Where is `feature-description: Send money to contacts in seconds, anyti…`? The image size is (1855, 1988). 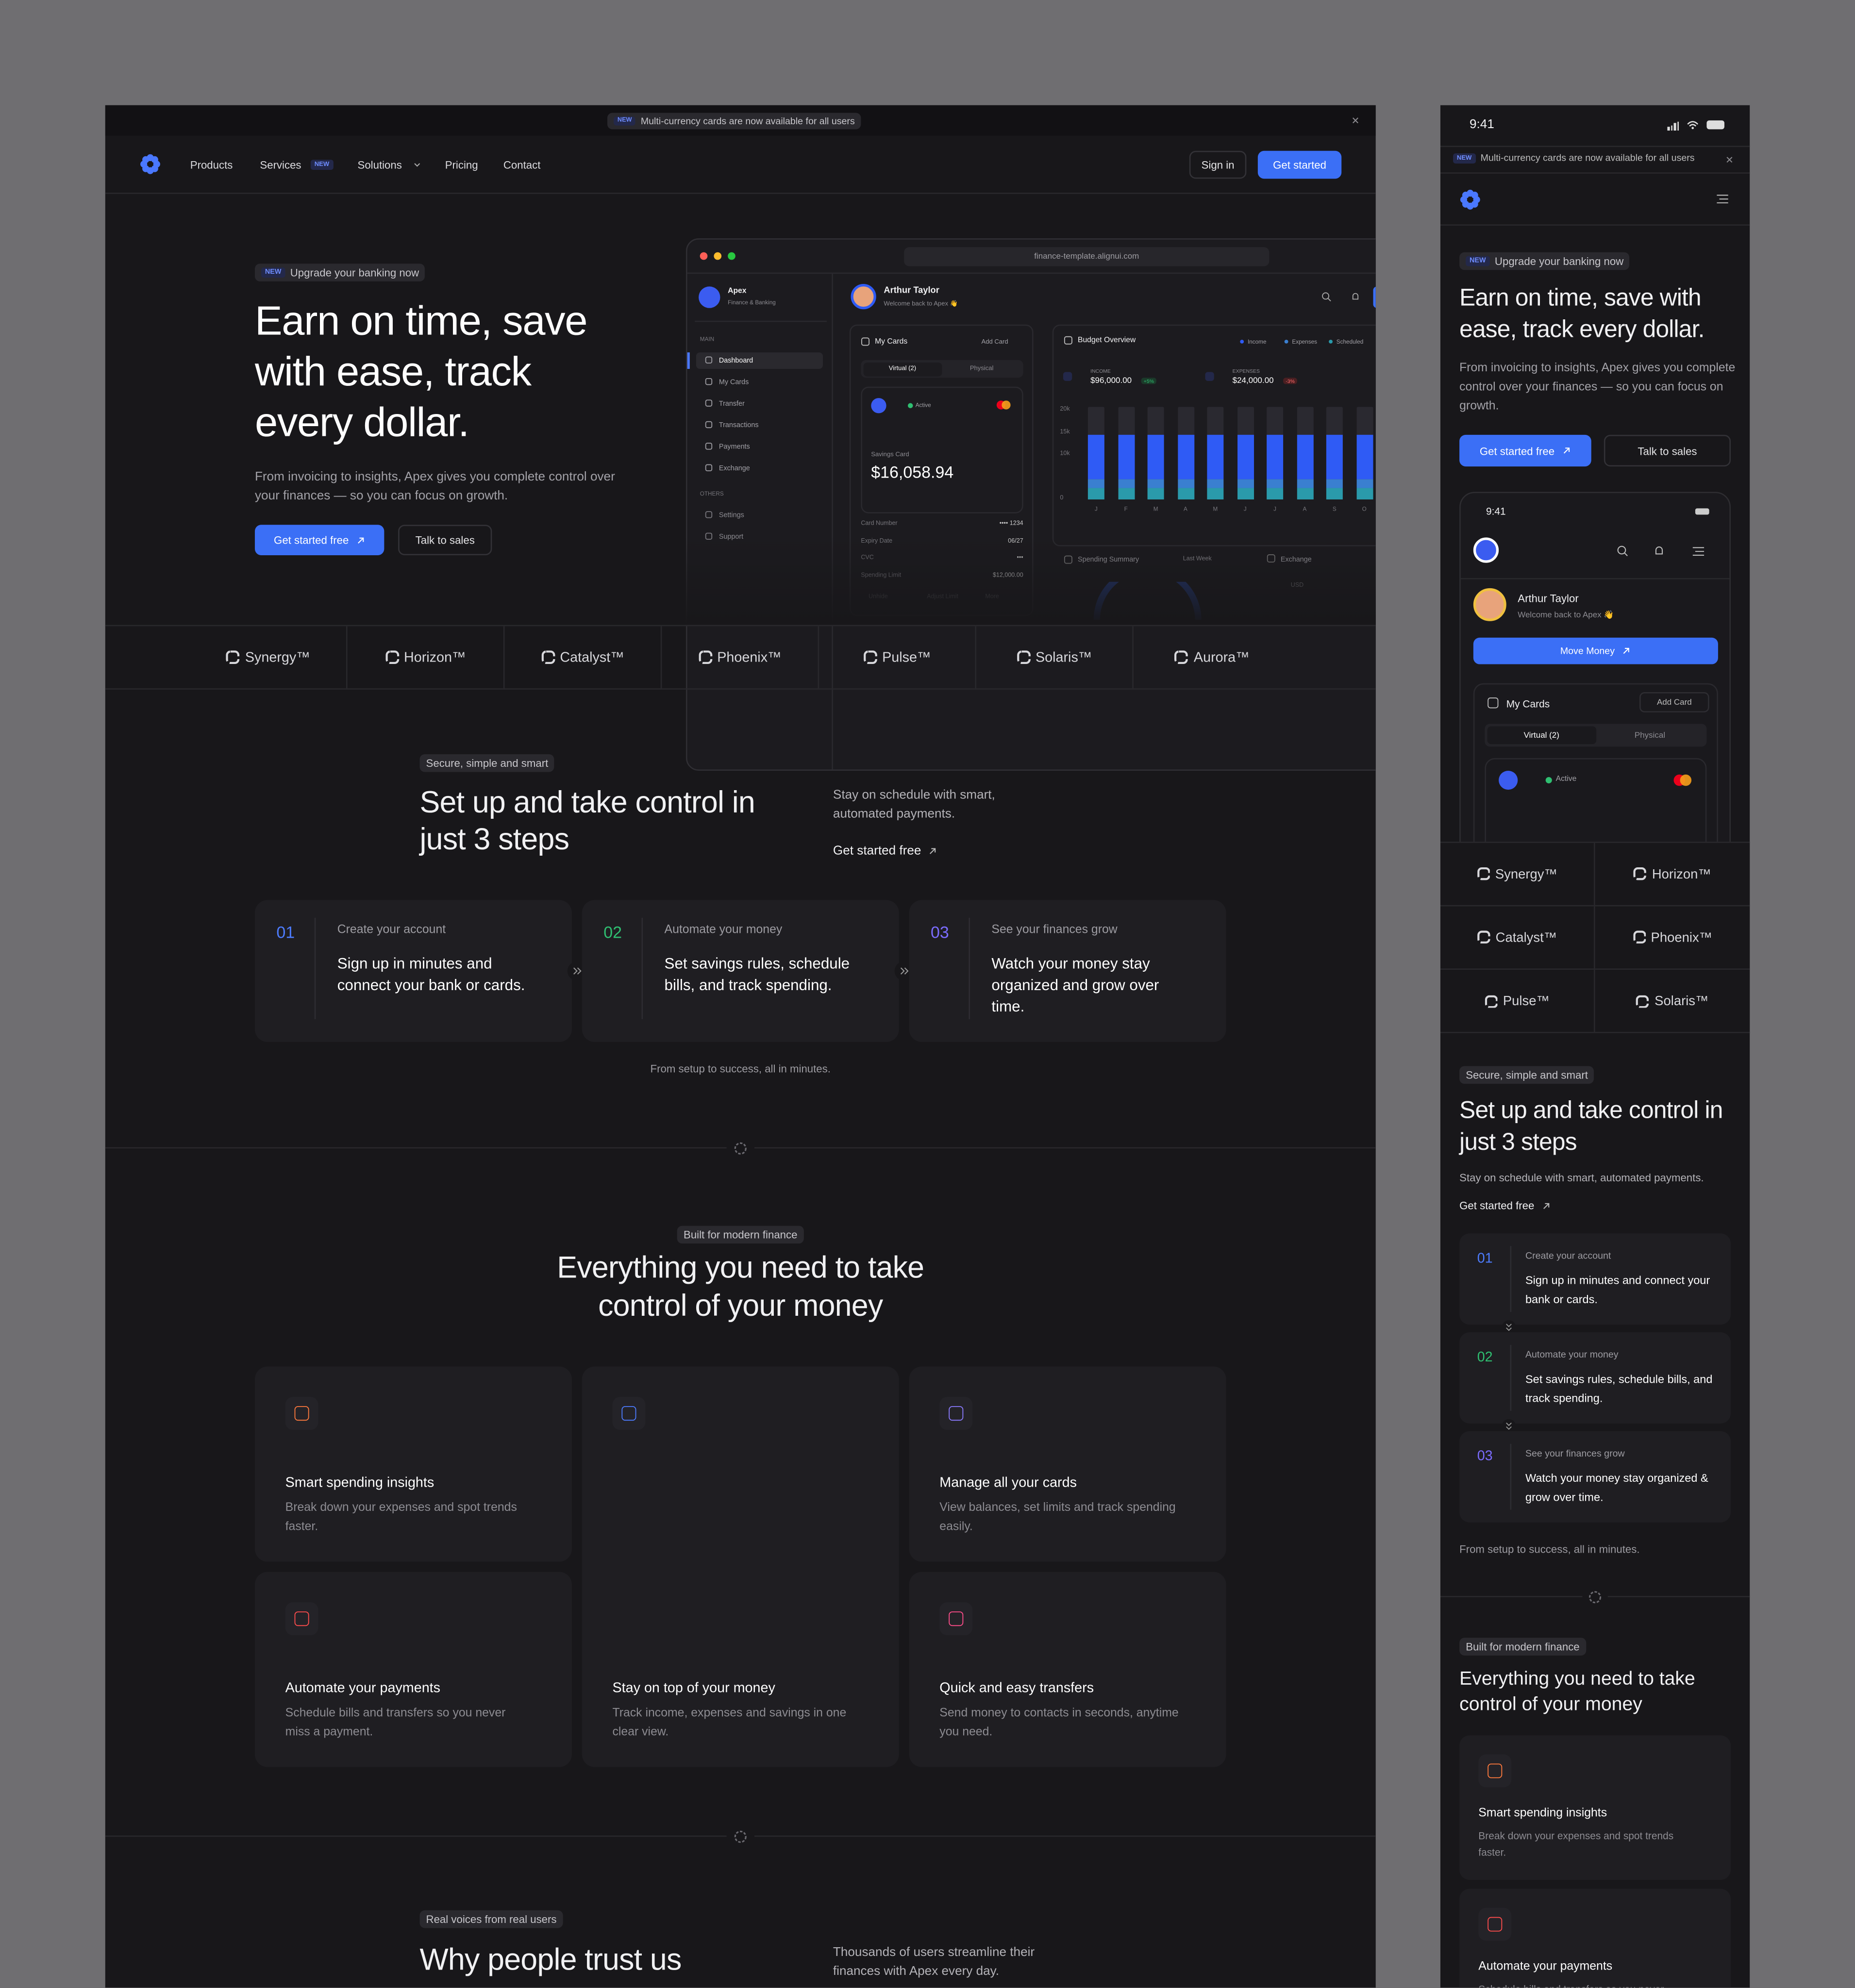
feature-description: Send money to contacts in seconds, anyti… is located at coordinates (1059, 1723).